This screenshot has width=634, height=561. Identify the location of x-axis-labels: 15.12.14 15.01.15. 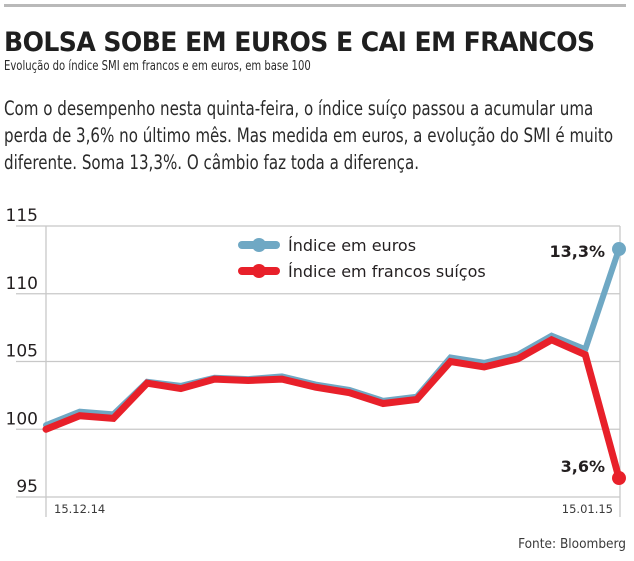
(333, 509).